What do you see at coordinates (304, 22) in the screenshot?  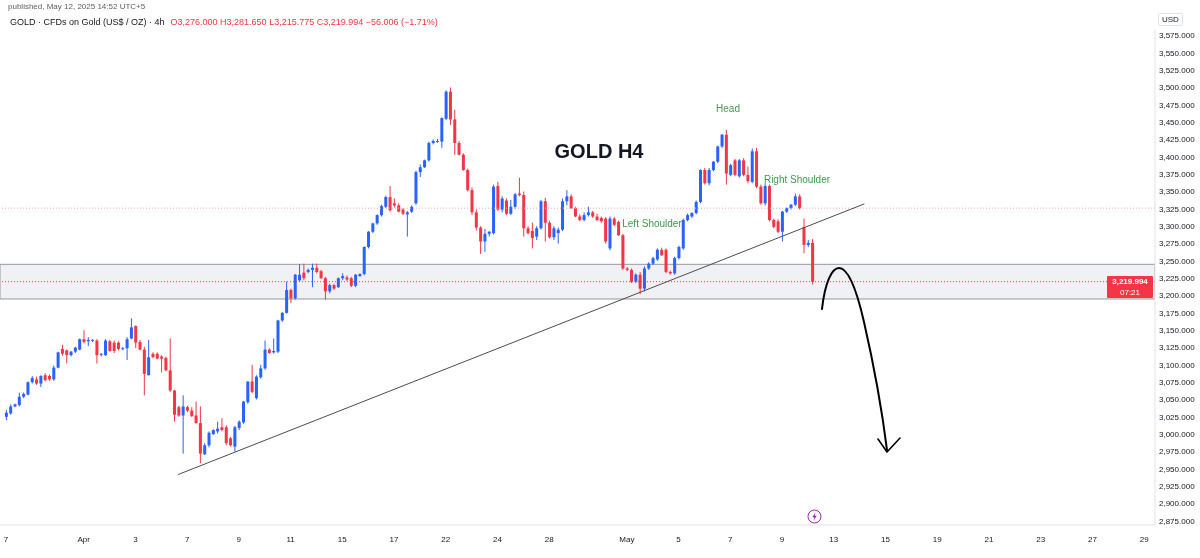 I see `text: O3,276.000 H3,281.650 L3,215.775 C3,219.994 −56.006 (−1.71%)` at bounding box center [304, 22].